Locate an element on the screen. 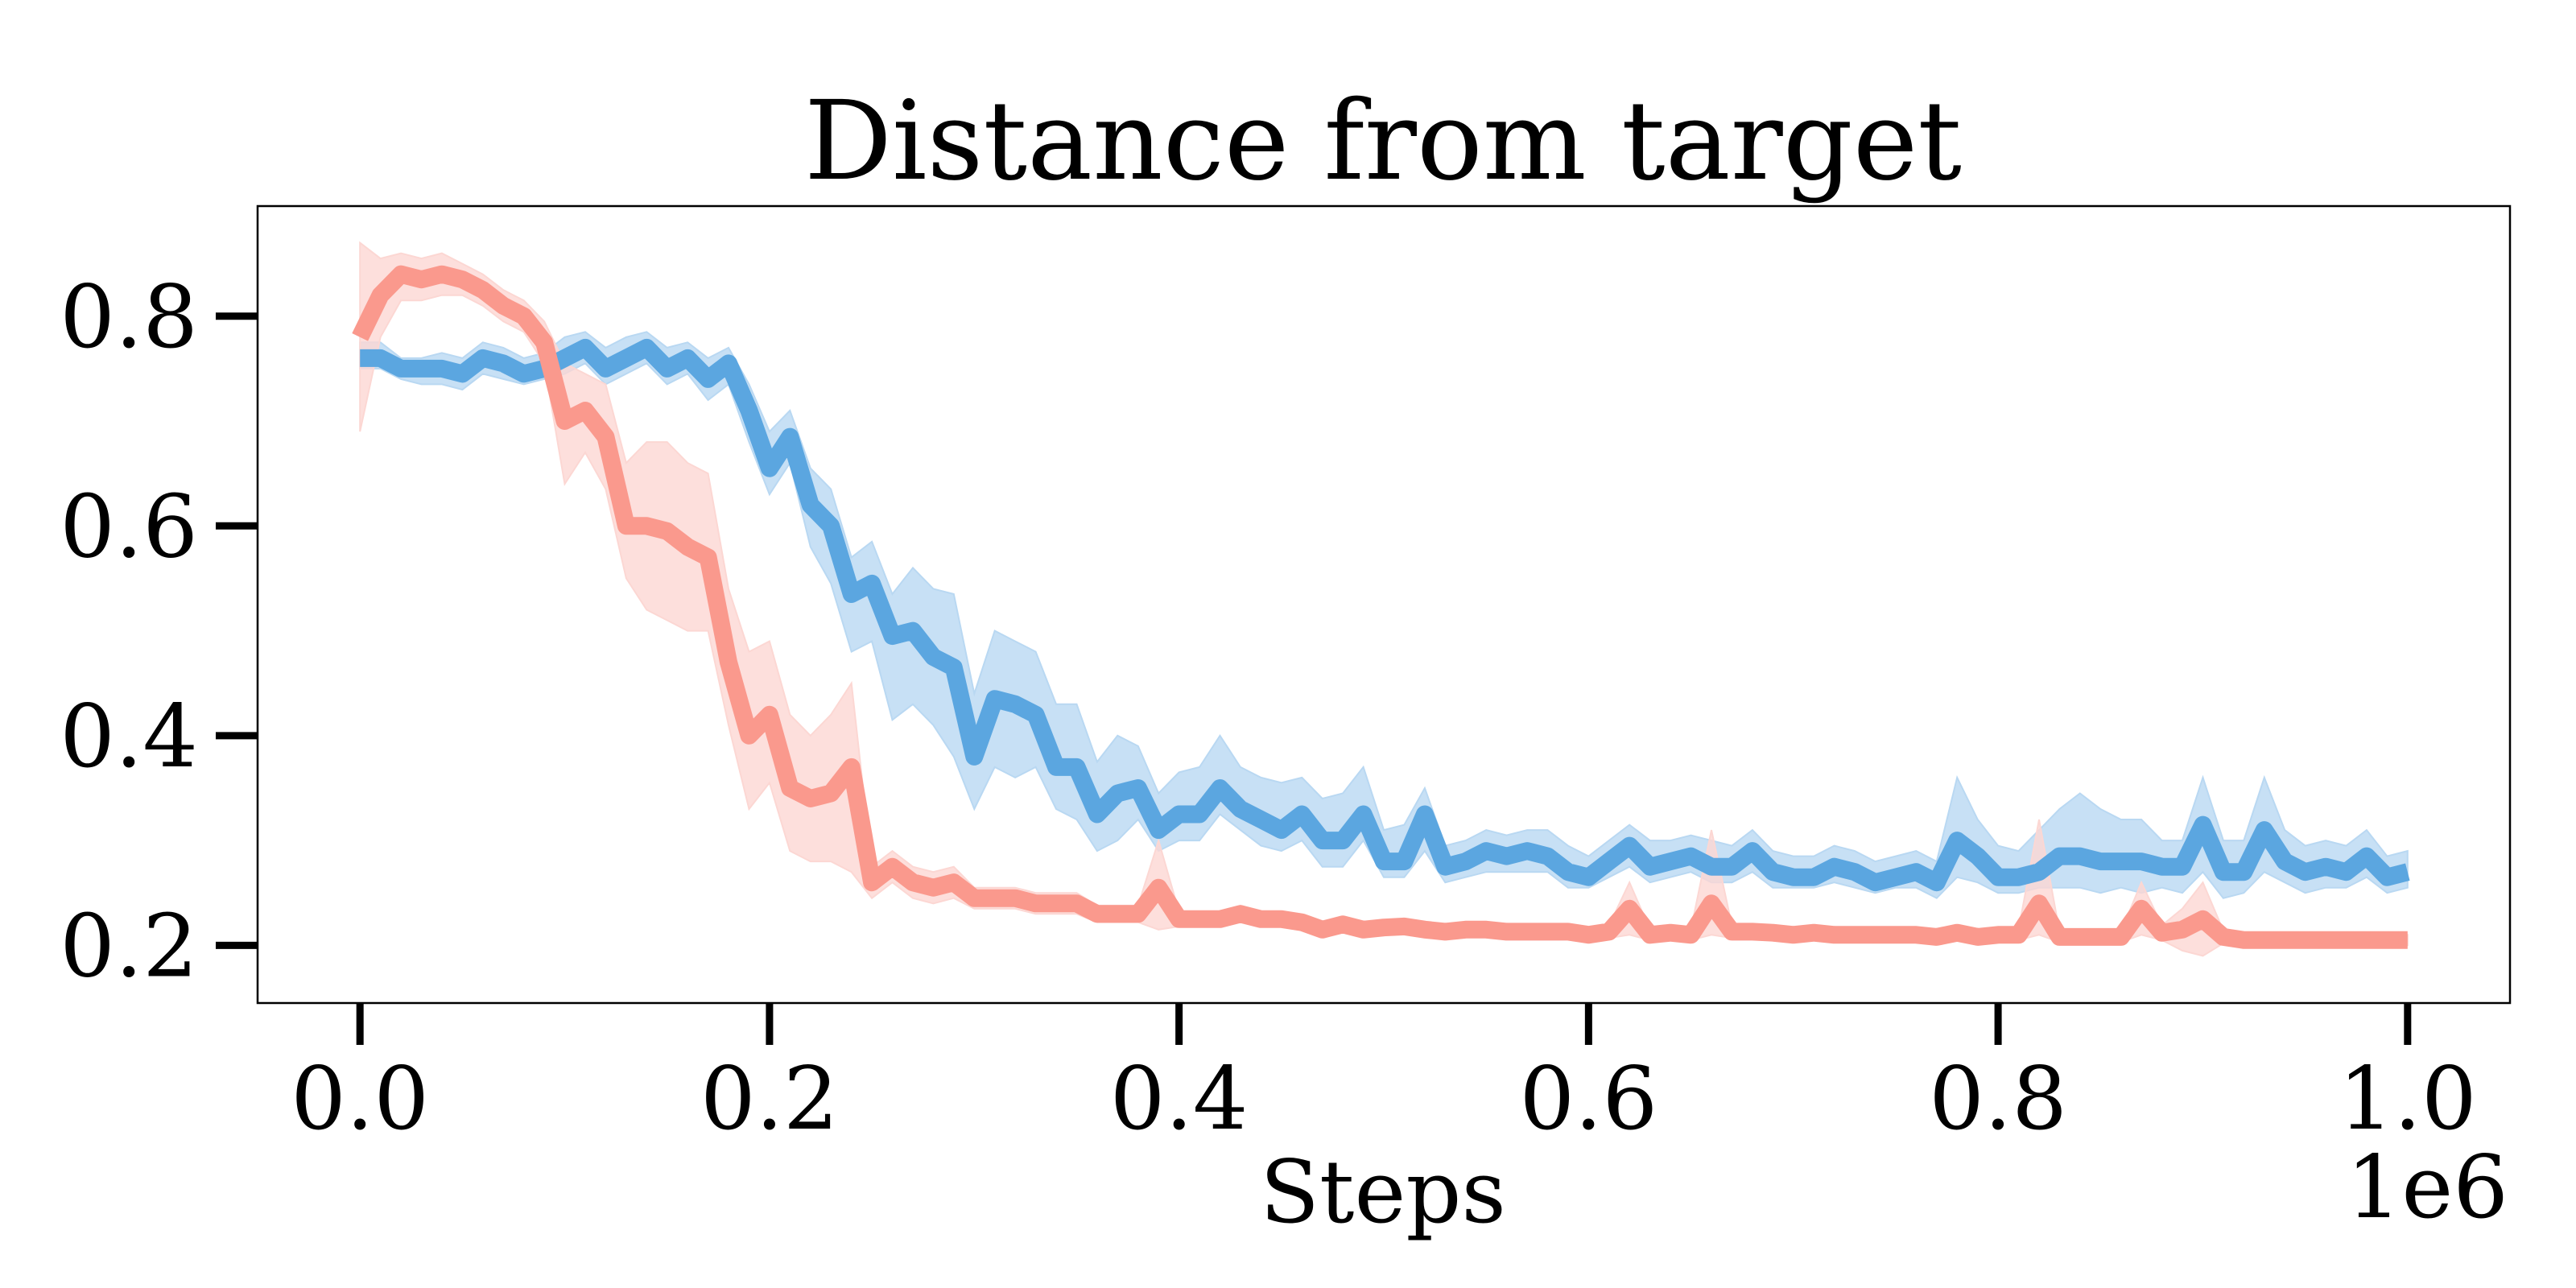 The image size is (2576, 1288). y-tick-label: 0.2 is located at coordinates (129, 946).